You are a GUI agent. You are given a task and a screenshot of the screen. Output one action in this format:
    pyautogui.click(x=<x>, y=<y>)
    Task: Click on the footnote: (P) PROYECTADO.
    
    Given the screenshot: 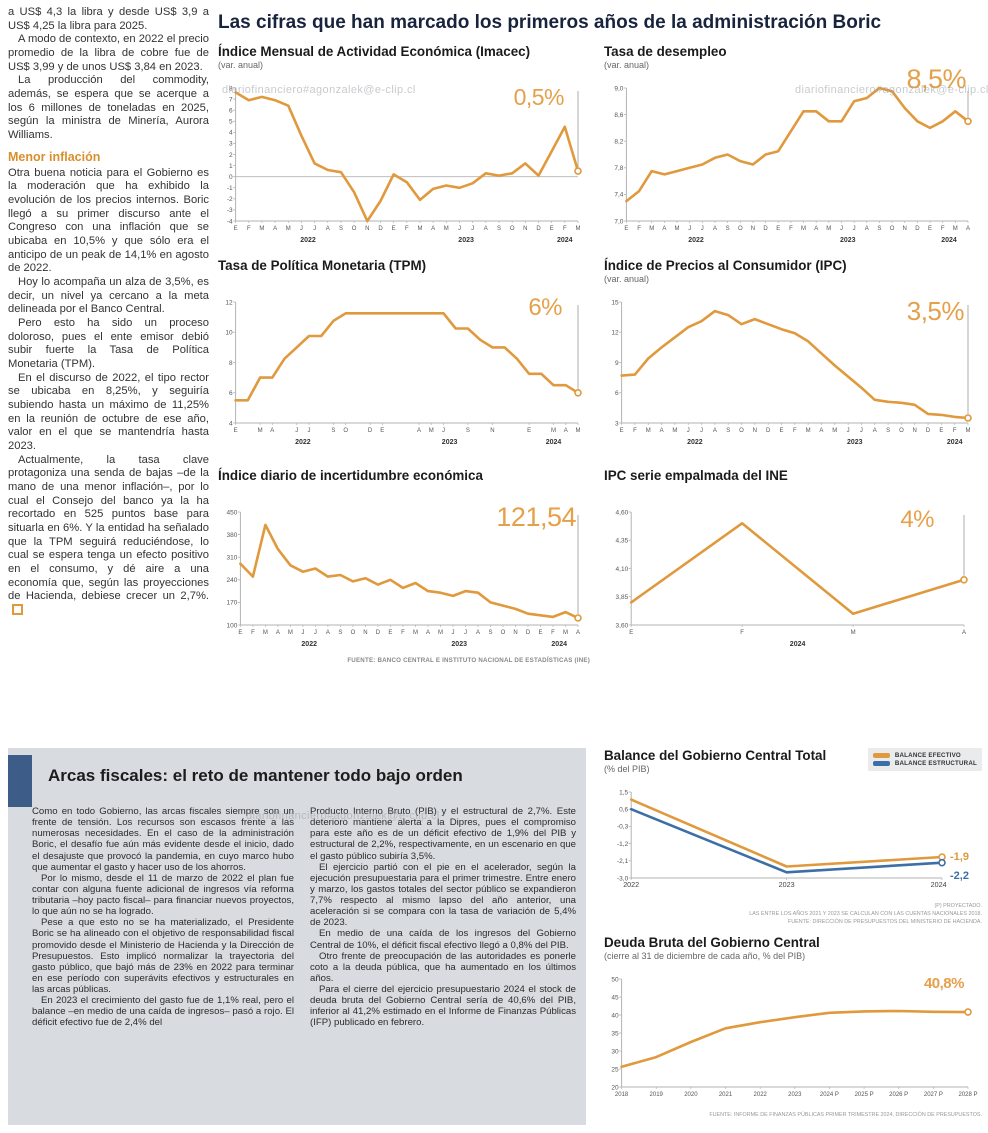 What is the action you would take?
    pyautogui.click(x=958, y=906)
    